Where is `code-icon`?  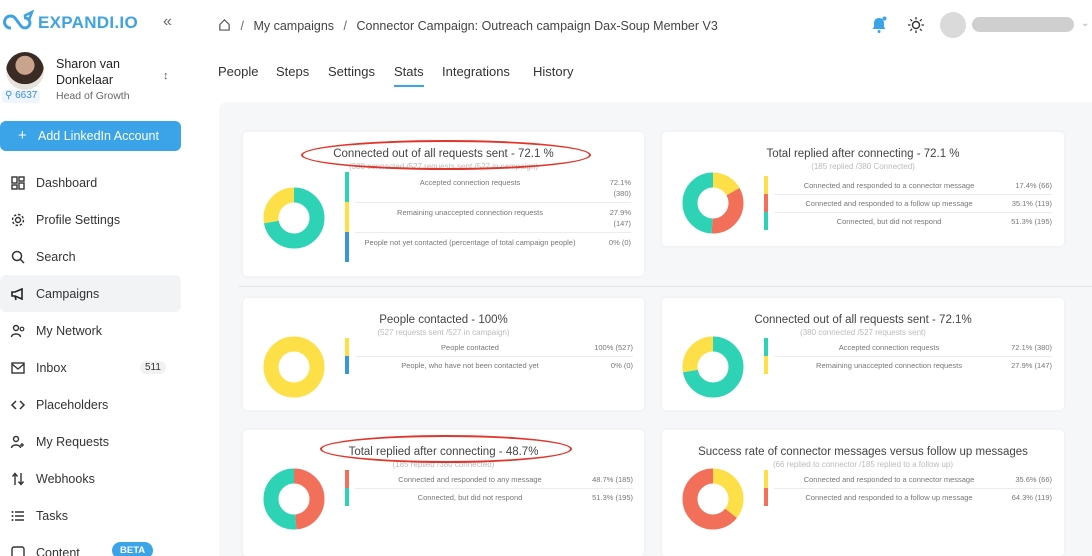 code-icon is located at coordinates (18, 405).